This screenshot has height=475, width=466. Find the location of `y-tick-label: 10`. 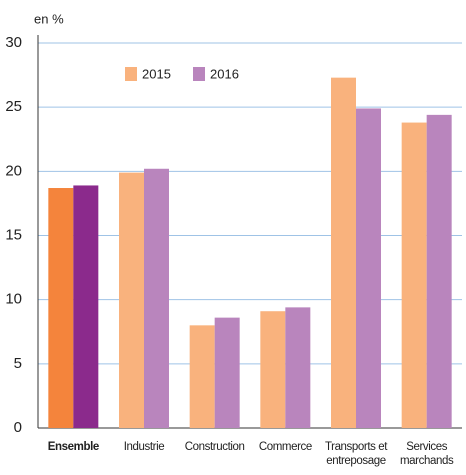

y-tick-label: 10 is located at coordinates (13, 299).